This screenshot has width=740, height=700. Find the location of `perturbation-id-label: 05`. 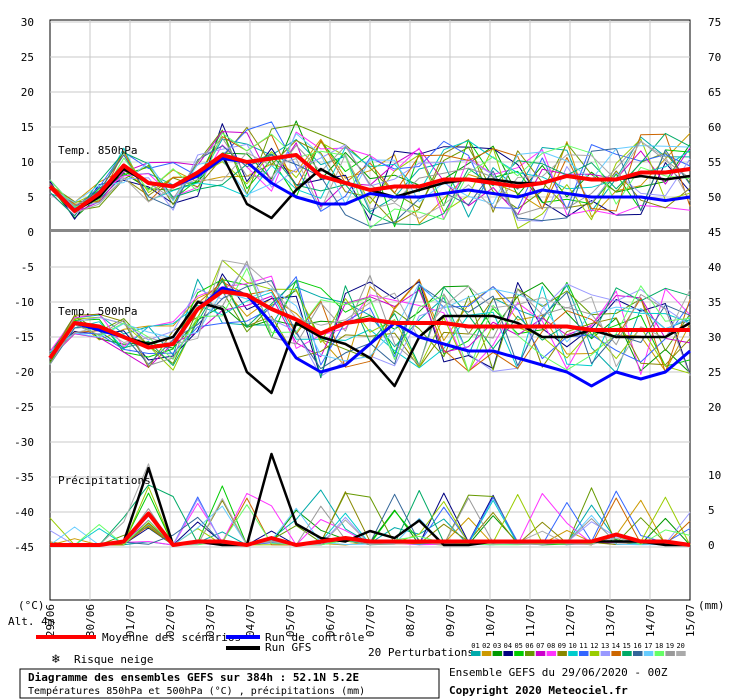

perturbation-id-label: 05 is located at coordinates (518, 646).